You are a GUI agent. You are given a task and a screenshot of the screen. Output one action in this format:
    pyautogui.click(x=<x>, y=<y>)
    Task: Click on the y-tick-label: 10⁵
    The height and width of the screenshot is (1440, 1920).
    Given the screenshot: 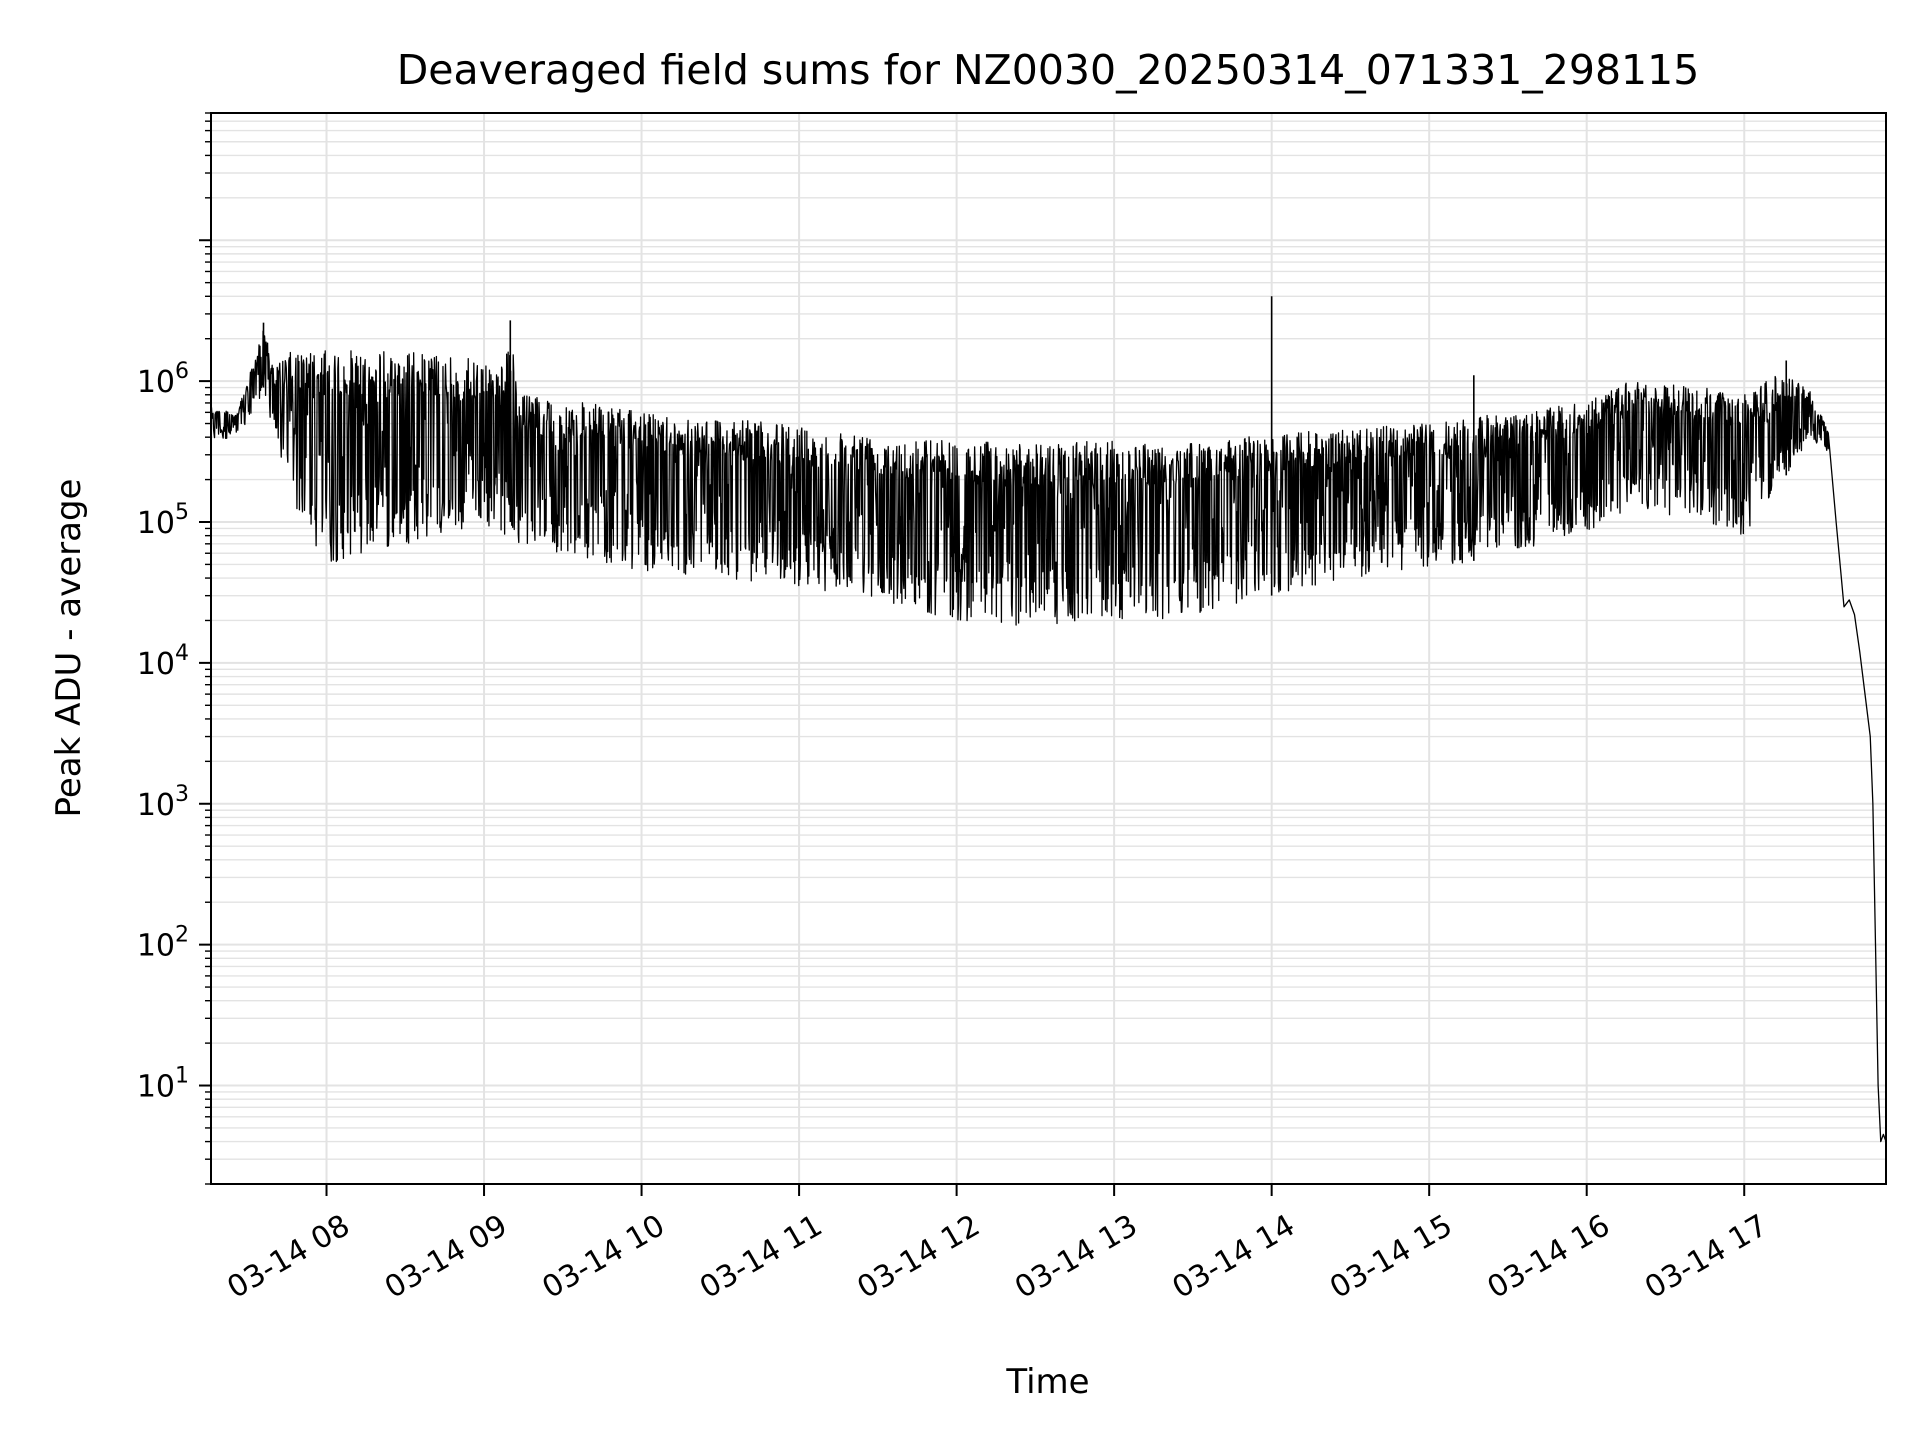 What is the action you would take?
    pyautogui.click(x=163, y=520)
    